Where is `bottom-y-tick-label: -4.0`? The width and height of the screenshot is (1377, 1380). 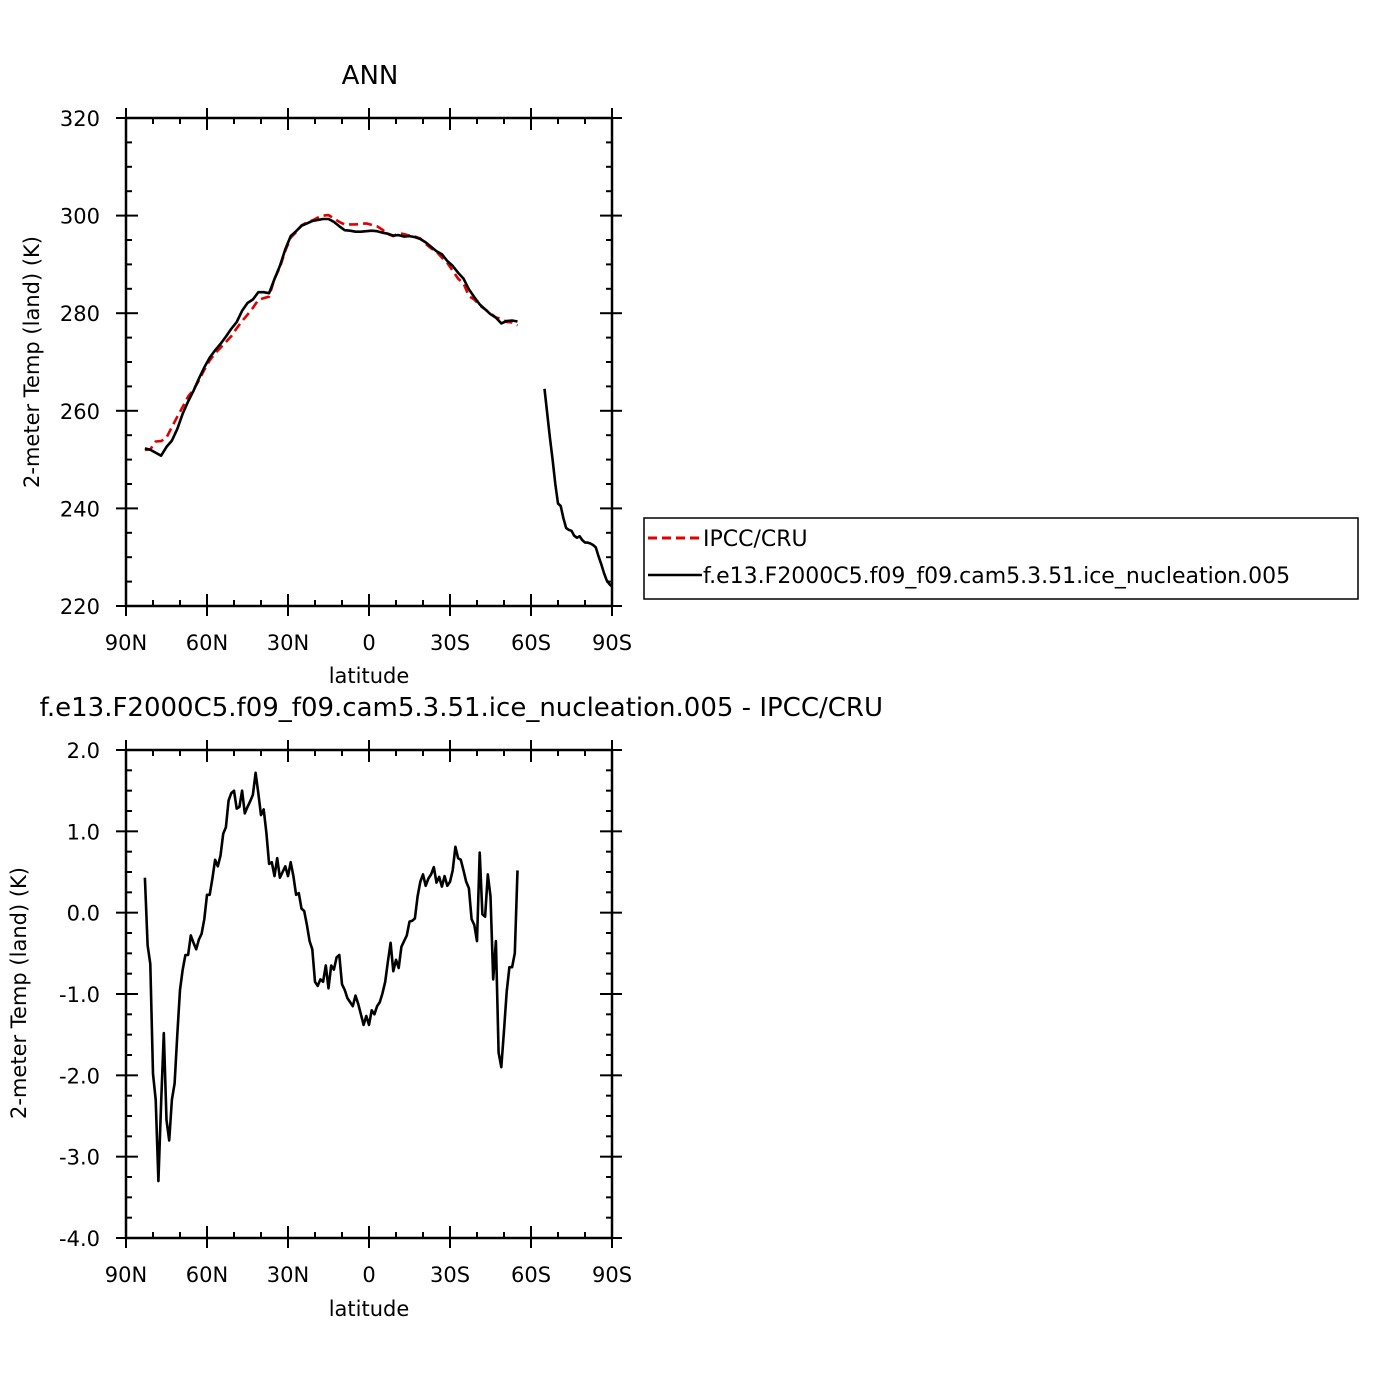
bottom-y-tick-label: -4.0 is located at coordinates (79, 1239).